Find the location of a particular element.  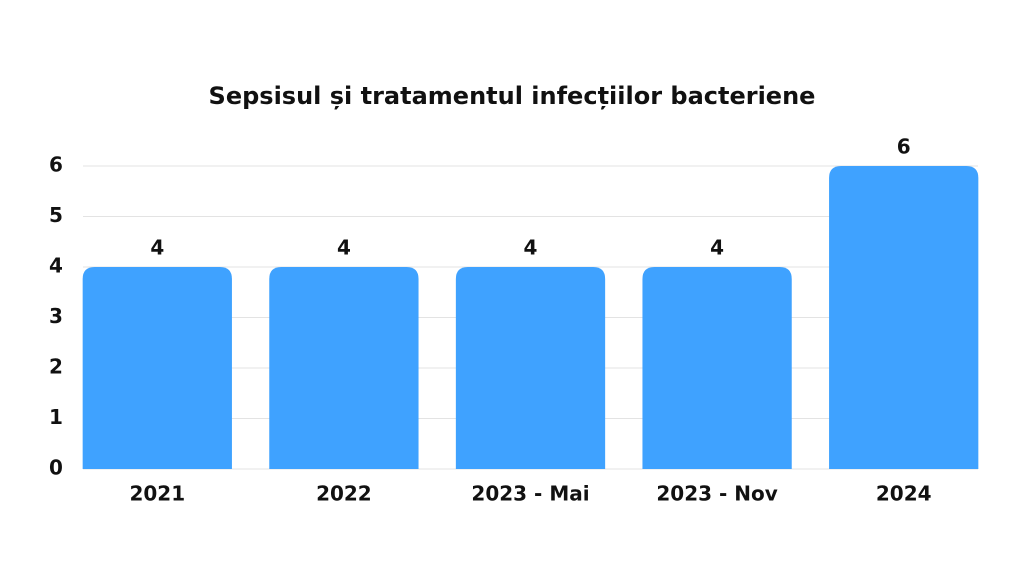

y-tick-label: 6 is located at coordinates (56, 165).